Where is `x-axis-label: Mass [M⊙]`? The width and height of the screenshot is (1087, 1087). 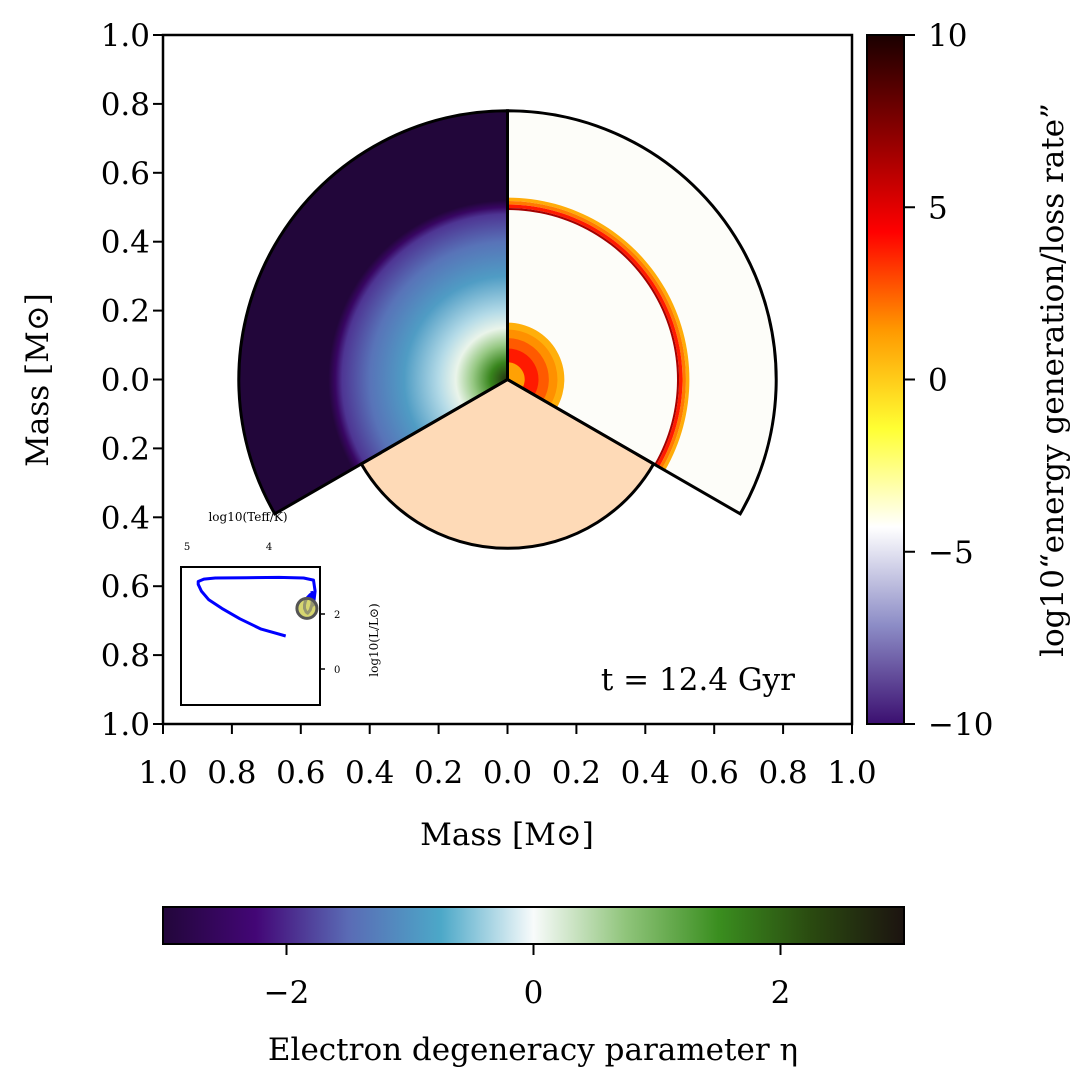
x-axis-label: Mass [M⊙] is located at coordinates (507, 835).